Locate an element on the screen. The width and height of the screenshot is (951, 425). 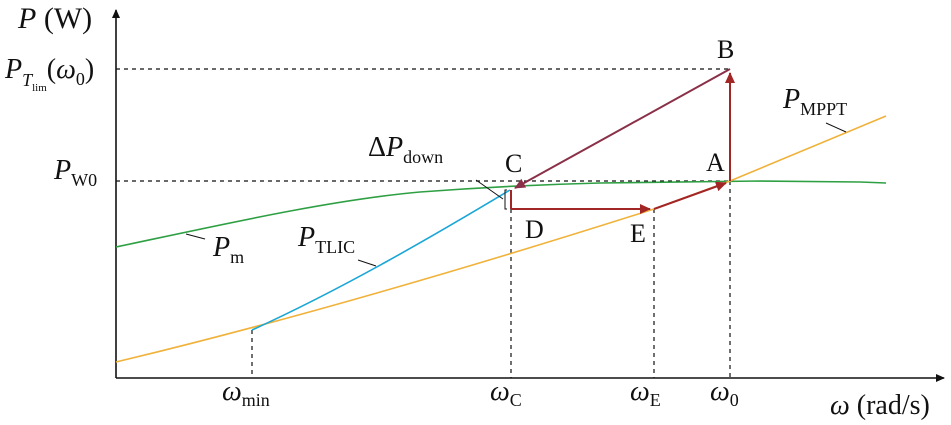
point-a-label: A is located at coordinates (715, 162).